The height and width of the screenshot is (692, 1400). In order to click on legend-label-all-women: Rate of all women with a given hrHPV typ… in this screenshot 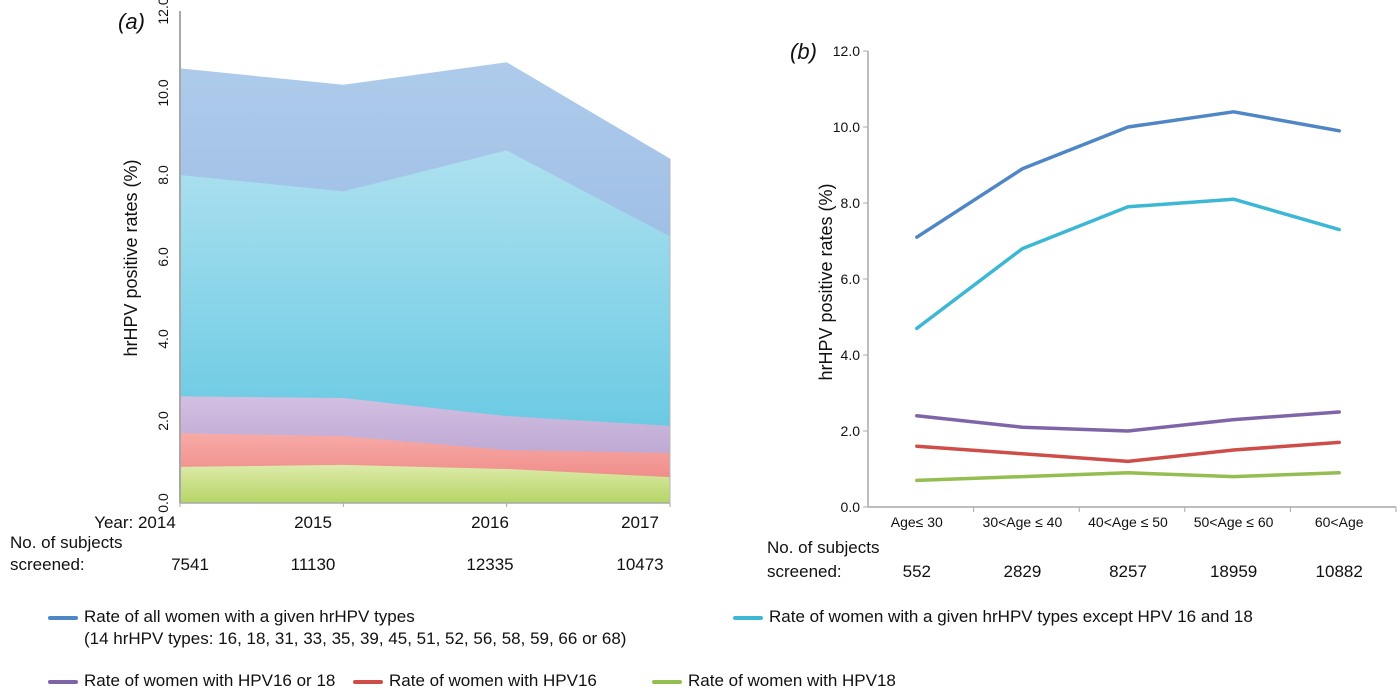, I will do `click(249, 616)`.